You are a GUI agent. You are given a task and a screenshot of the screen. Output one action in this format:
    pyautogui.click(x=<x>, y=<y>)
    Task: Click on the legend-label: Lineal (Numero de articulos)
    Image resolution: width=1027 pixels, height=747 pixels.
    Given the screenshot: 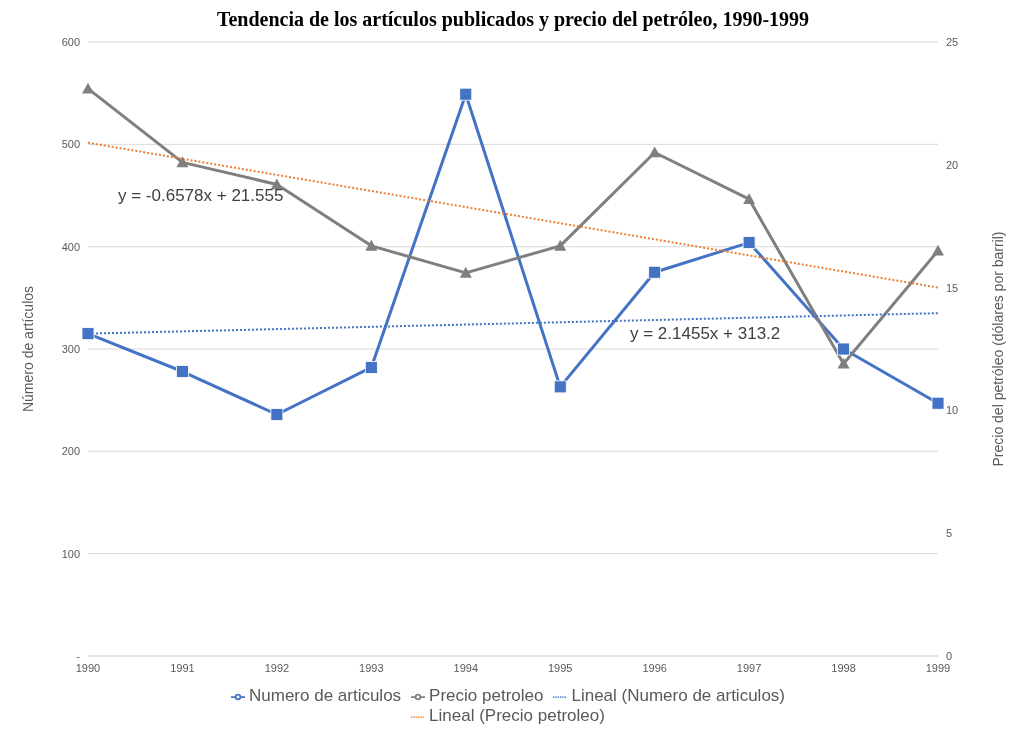 What is the action you would take?
    pyautogui.click(x=678, y=695)
    